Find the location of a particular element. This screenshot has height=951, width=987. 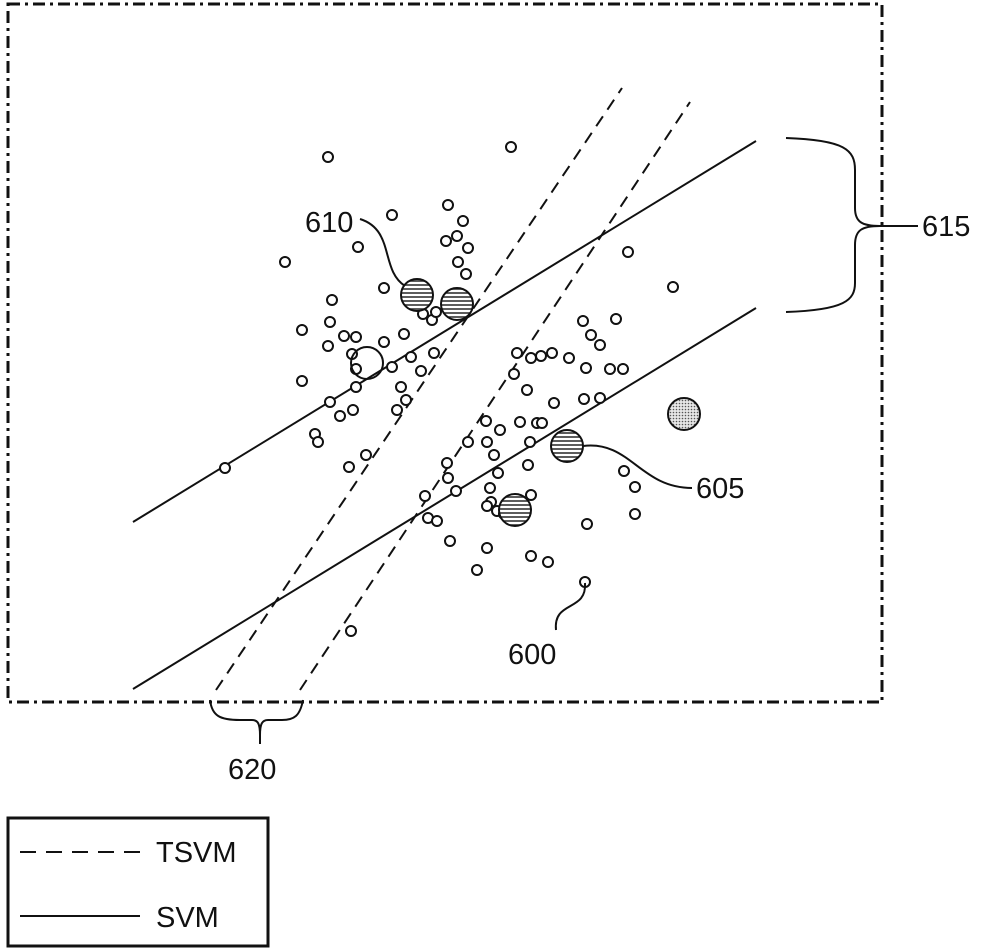

unlabeled-point-dotted is located at coordinates (684, 414).